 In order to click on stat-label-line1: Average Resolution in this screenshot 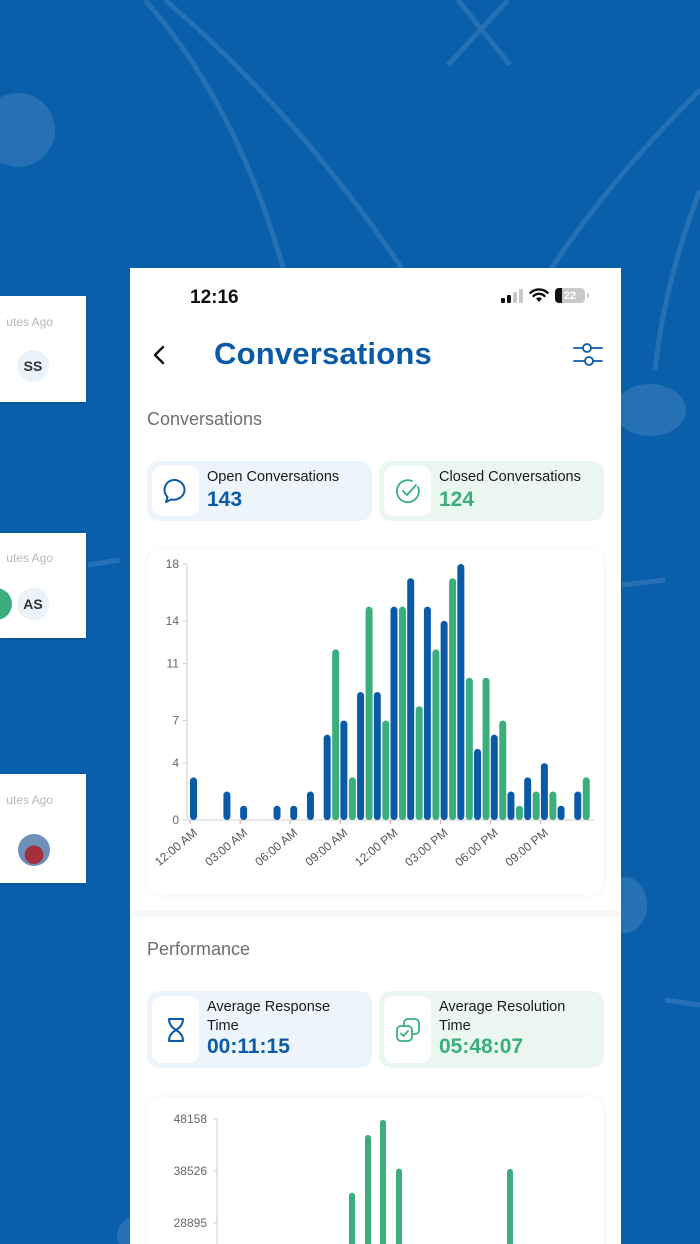, I will do `click(502, 1007)`.